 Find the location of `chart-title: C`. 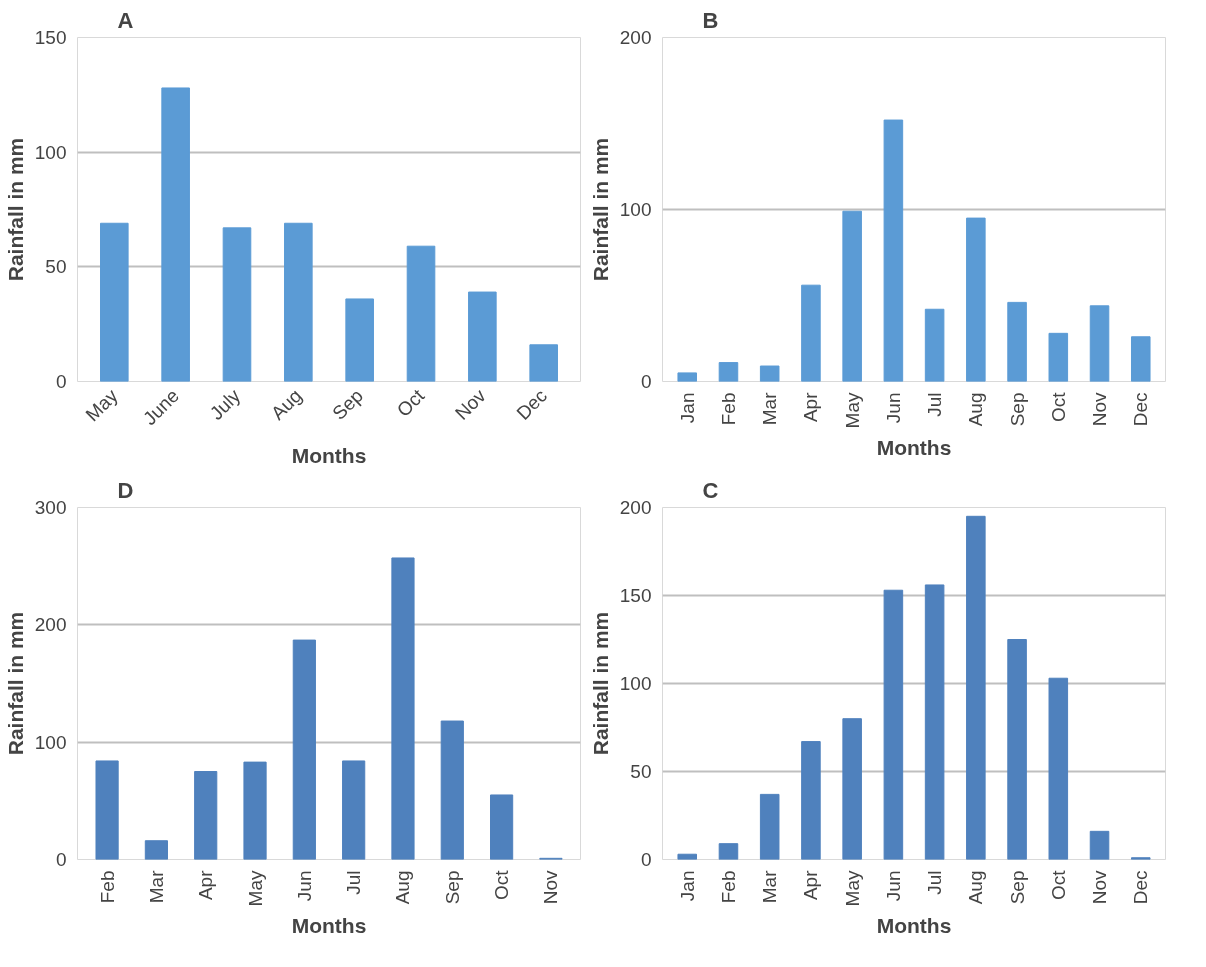

chart-title: C is located at coordinates (710, 490).